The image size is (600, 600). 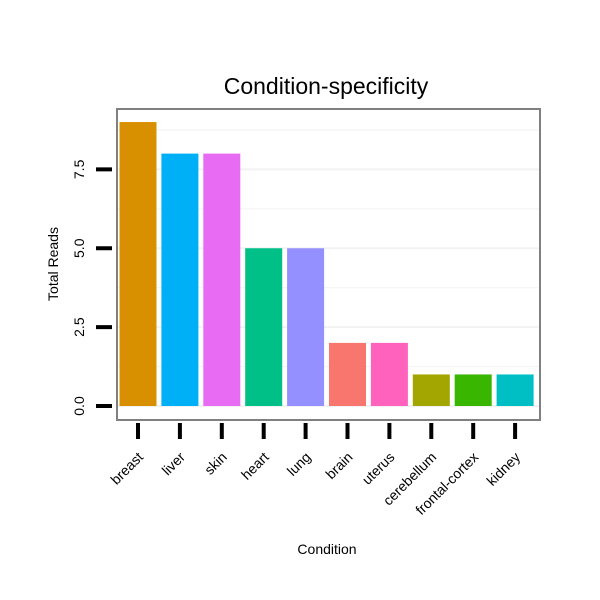 What do you see at coordinates (326, 549) in the screenshot?
I see `x-axis-title: Condition` at bounding box center [326, 549].